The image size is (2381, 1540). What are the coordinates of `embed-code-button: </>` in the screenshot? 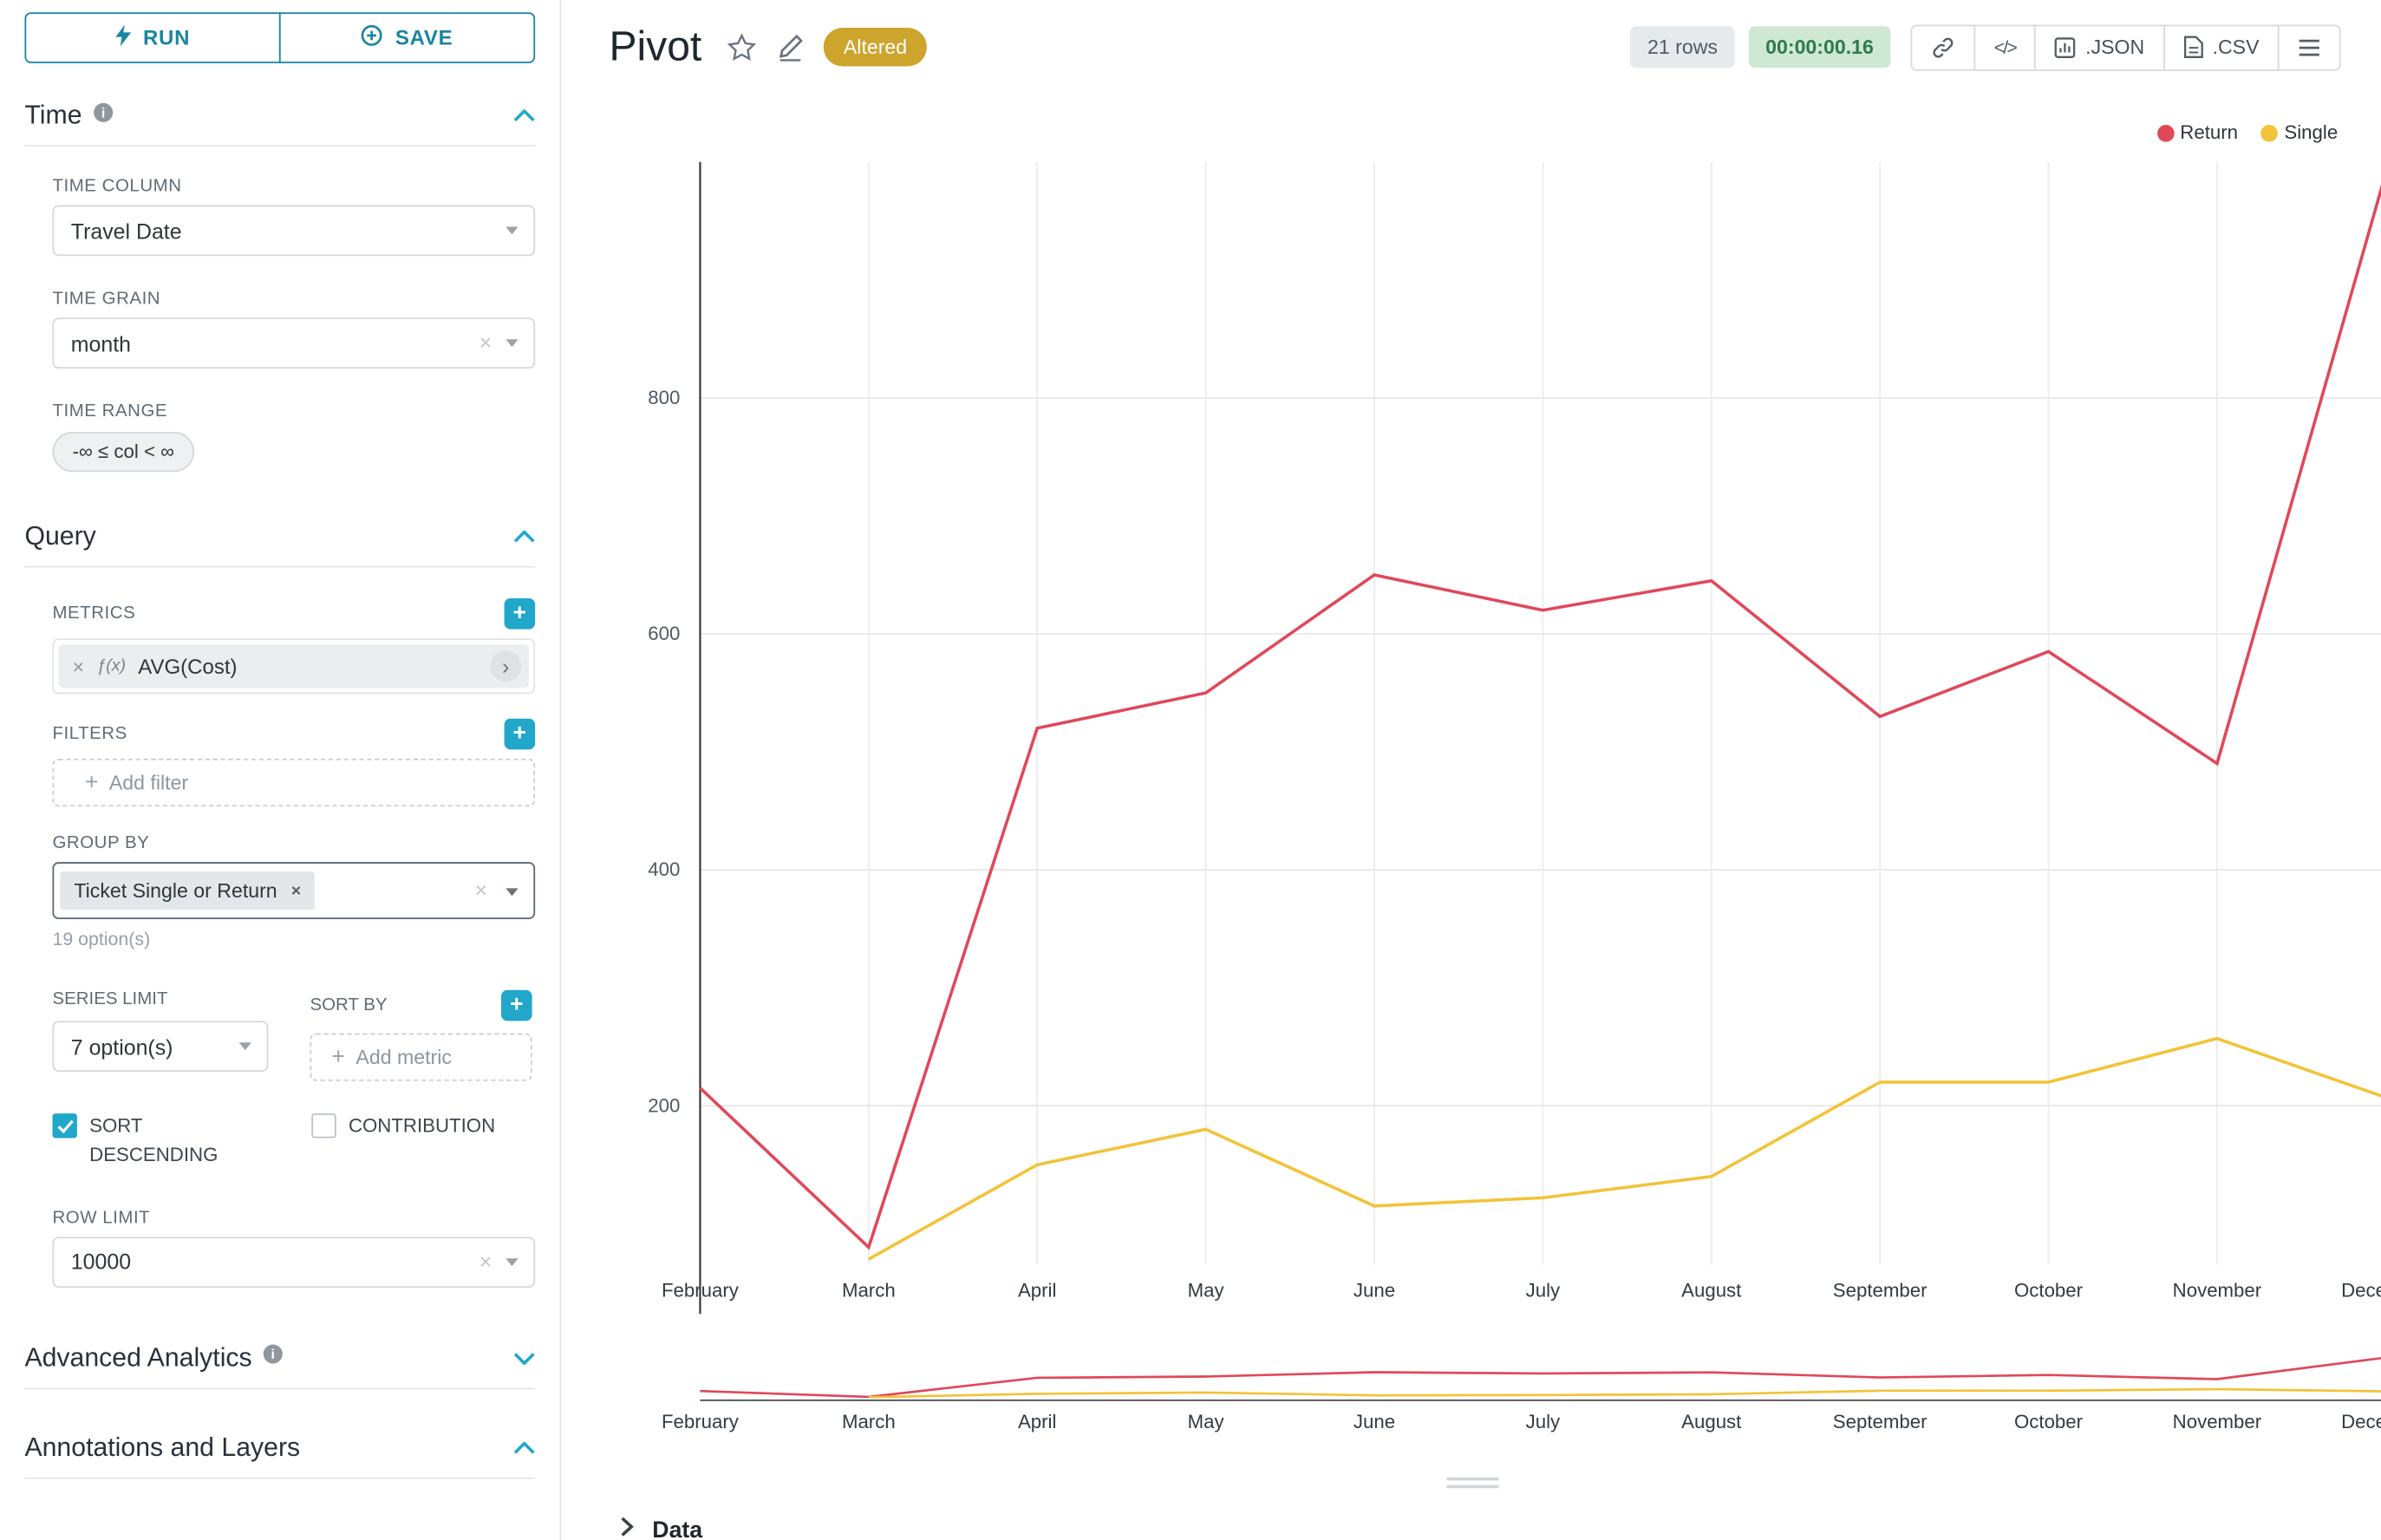 It's located at (2005, 46).